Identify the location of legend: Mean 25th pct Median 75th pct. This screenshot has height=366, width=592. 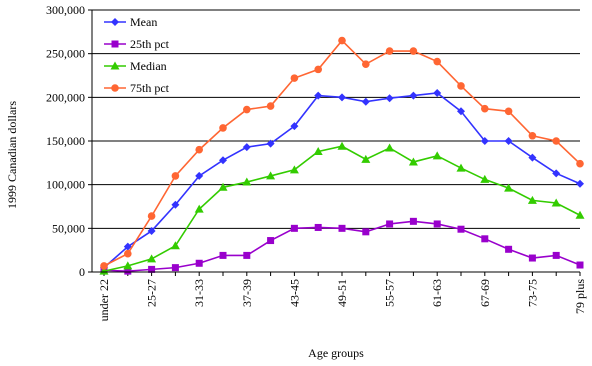
(137, 55).